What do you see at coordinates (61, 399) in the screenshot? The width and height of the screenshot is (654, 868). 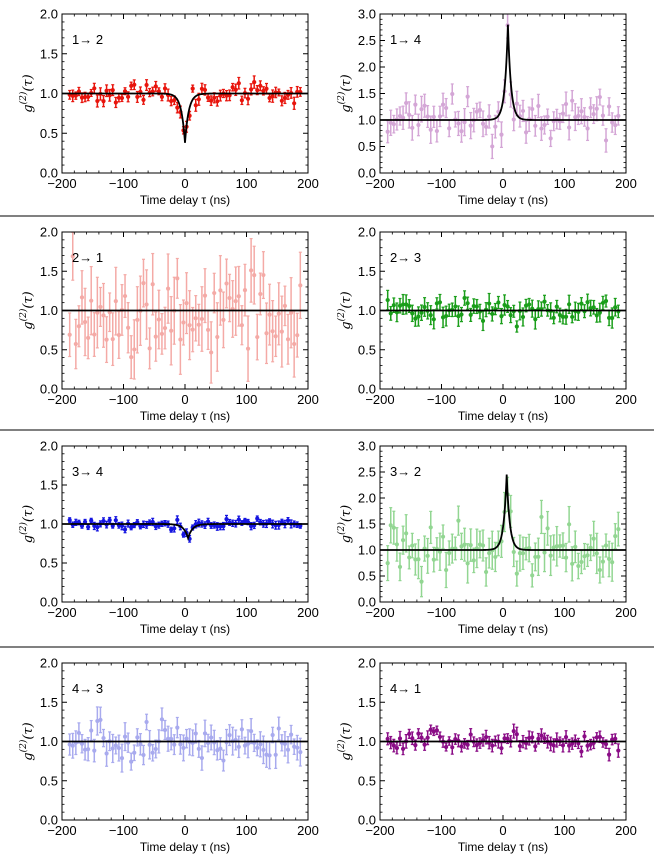 I see `x-tick-label: −200` at bounding box center [61, 399].